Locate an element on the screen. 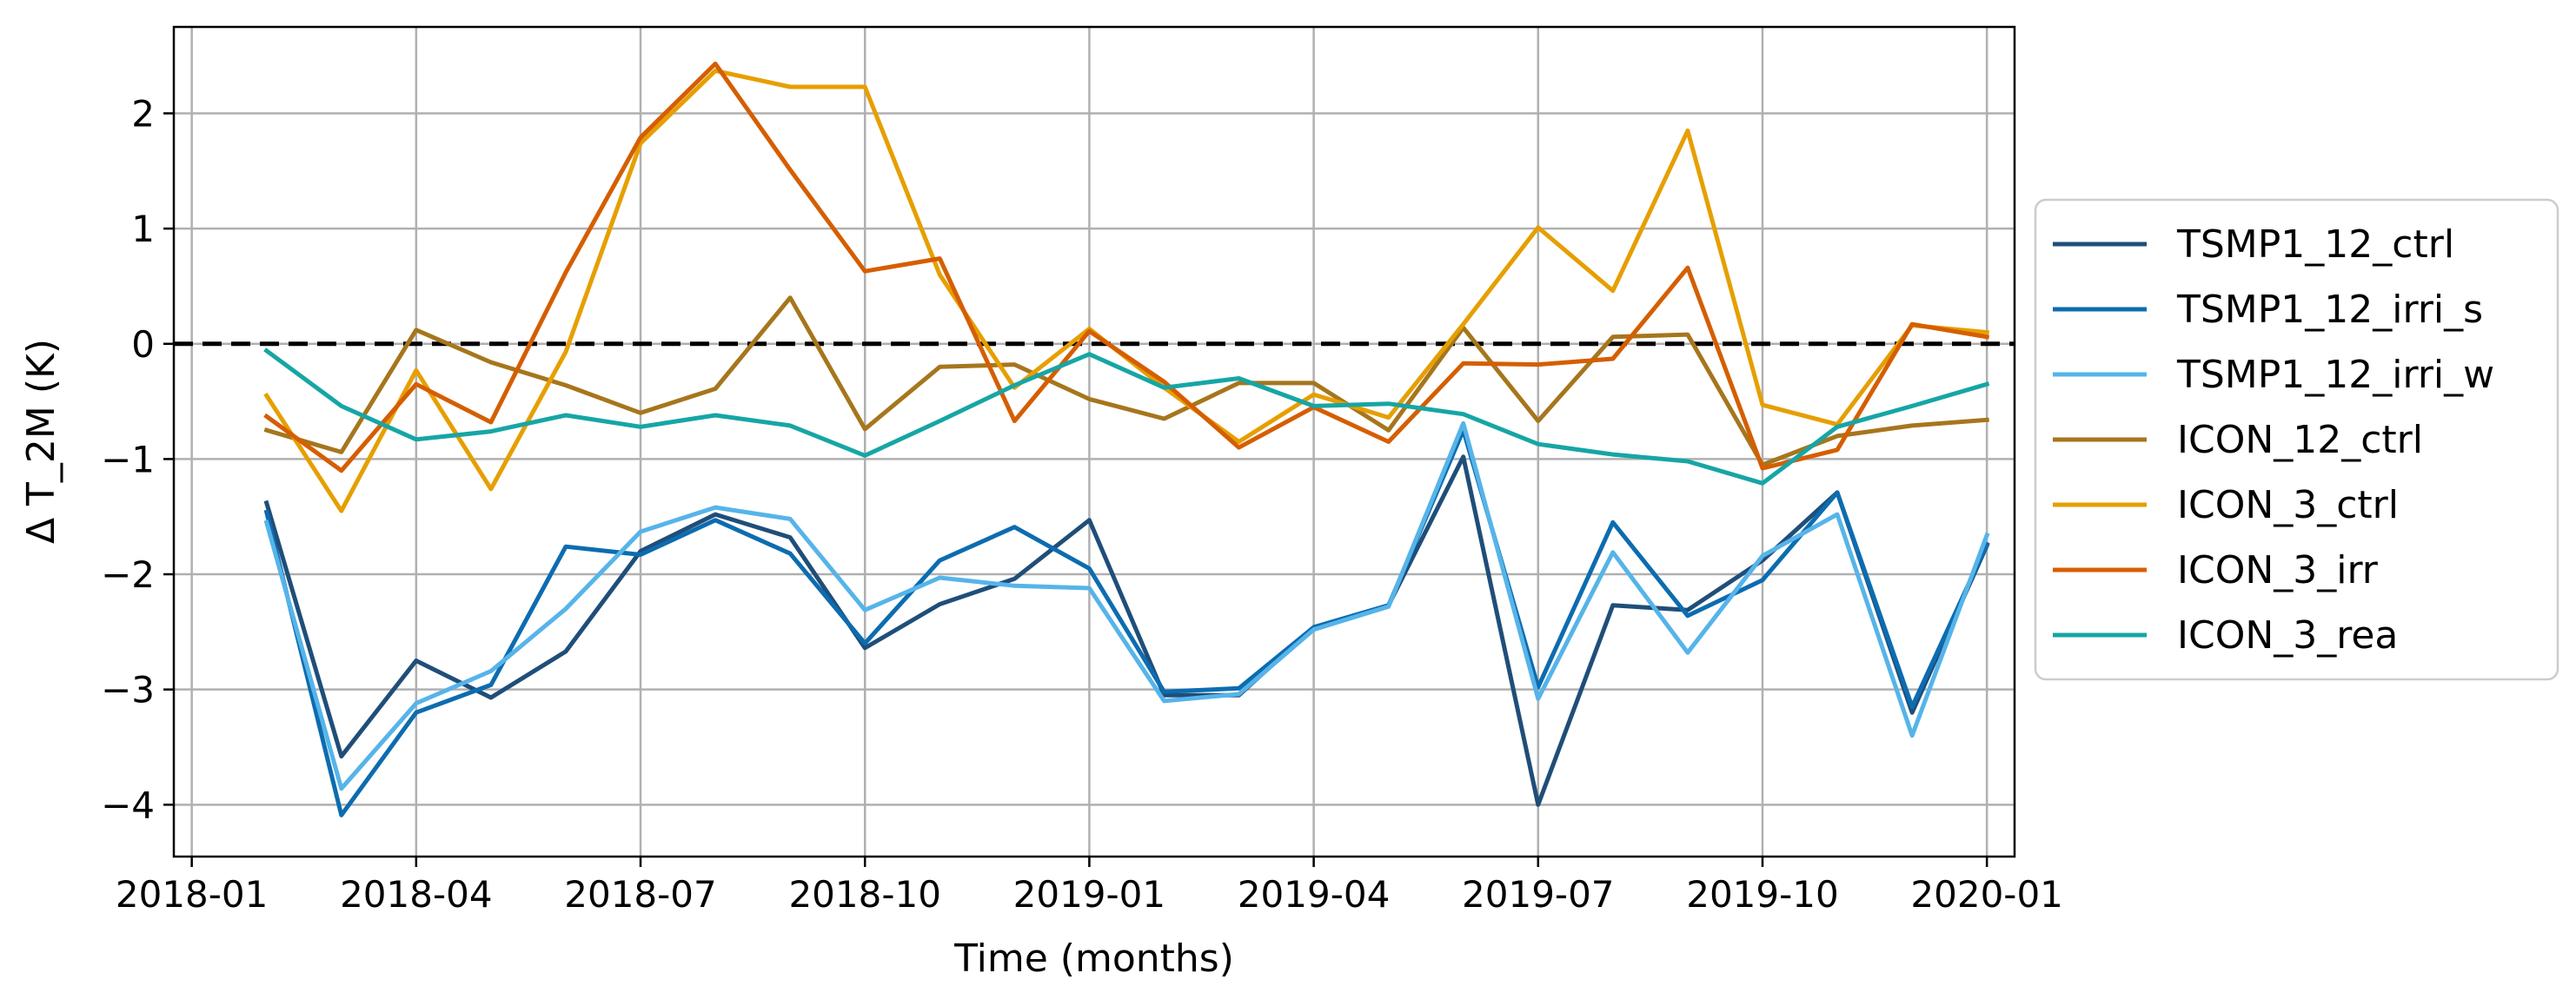 The width and height of the screenshot is (2576, 1006). x-tick-label: 2019-10 is located at coordinates (1762, 894).